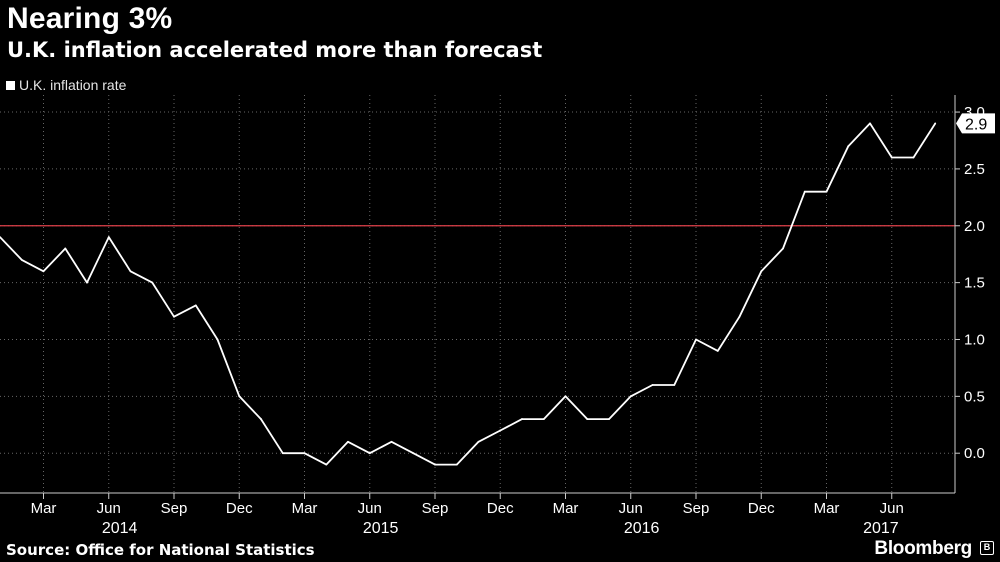 The height and width of the screenshot is (562, 1000). What do you see at coordinates (160, 550) in the screenshot?
I see `source-note: Source: Office for National Statistics` at bounding box center [160, 550].